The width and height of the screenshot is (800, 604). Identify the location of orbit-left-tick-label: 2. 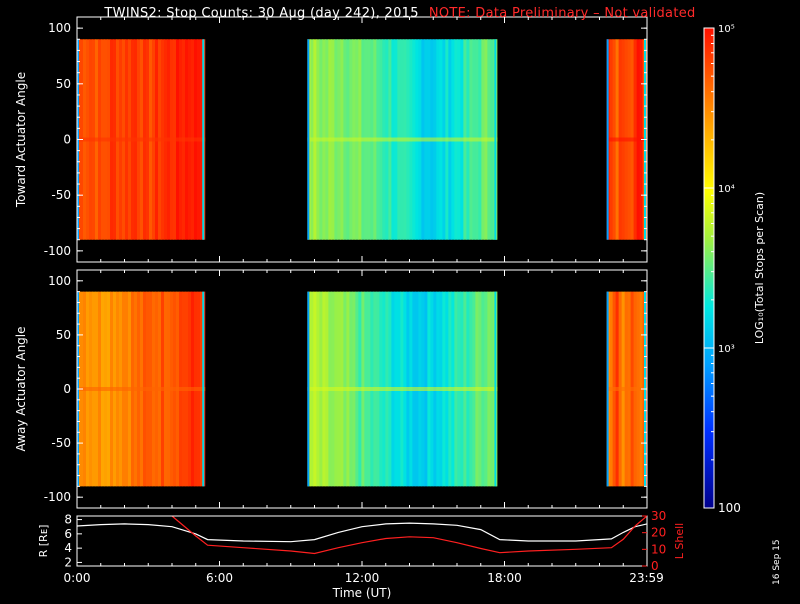
(68, 562).